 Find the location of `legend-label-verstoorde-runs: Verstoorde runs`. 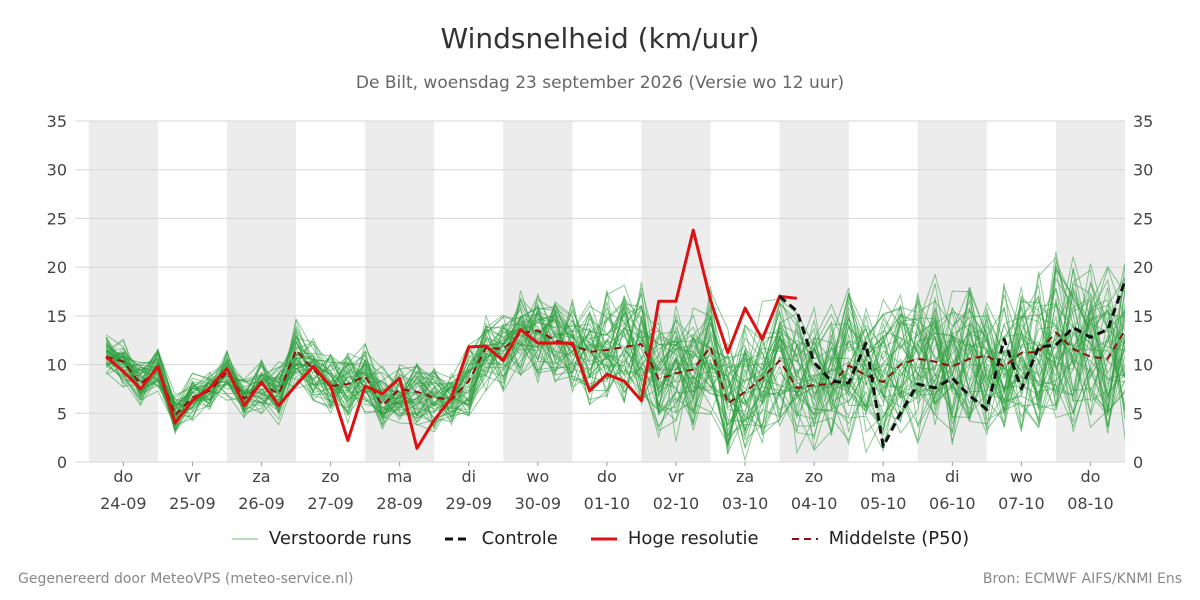

legend-label-verstoorde-runs: Verstoorde runs is located at coordinates (340, 538).